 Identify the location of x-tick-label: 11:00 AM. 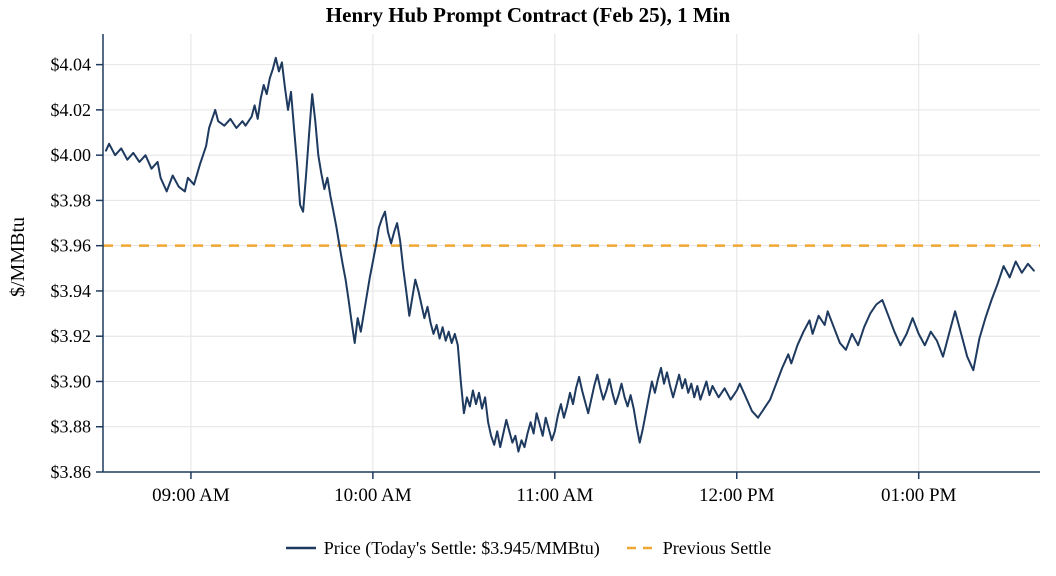
(554, 495).